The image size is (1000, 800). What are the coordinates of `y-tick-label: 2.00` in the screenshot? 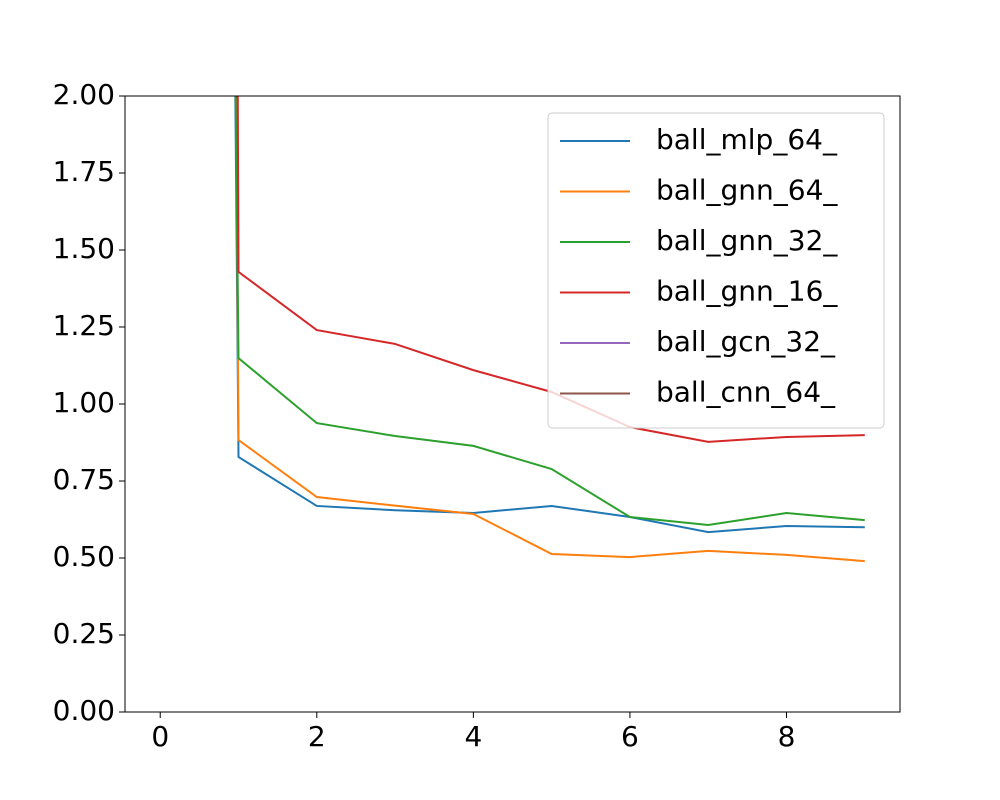 It's located at (84, 94).